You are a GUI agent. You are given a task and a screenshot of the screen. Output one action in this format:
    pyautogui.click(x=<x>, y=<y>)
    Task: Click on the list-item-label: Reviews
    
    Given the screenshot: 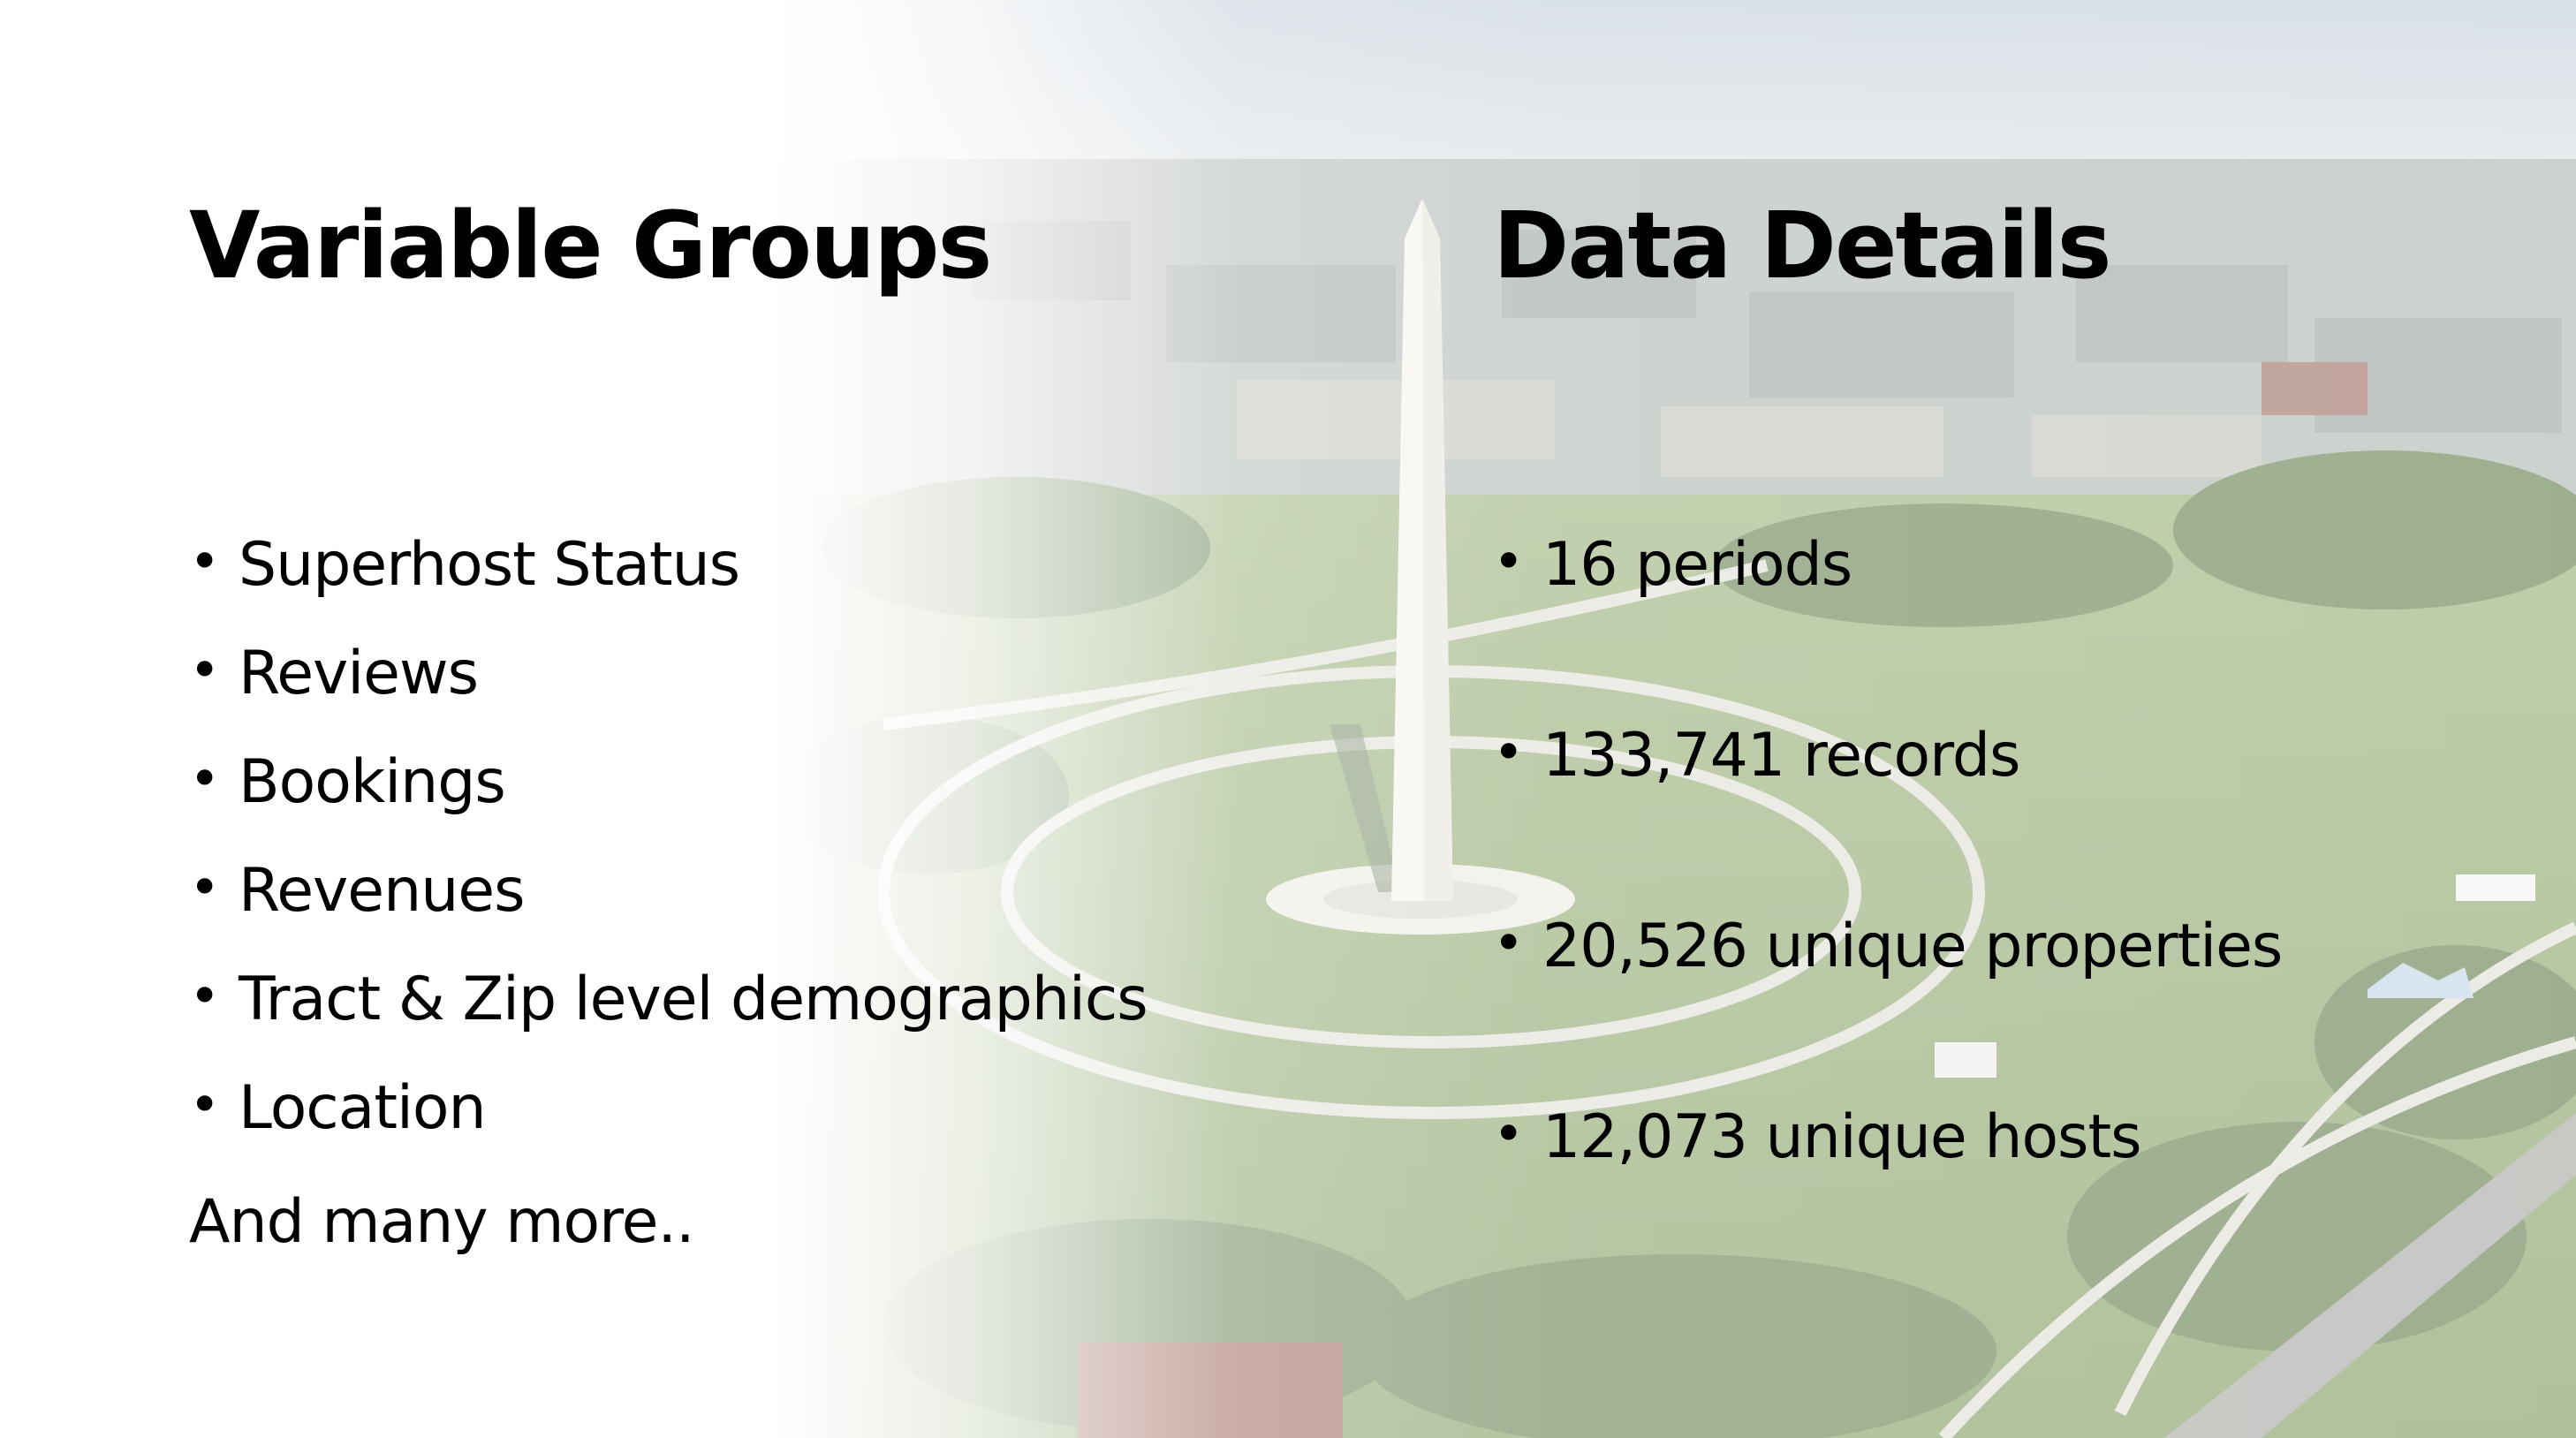 What is the action you would take?
    pyautogui.click(x=359, y=673)
    